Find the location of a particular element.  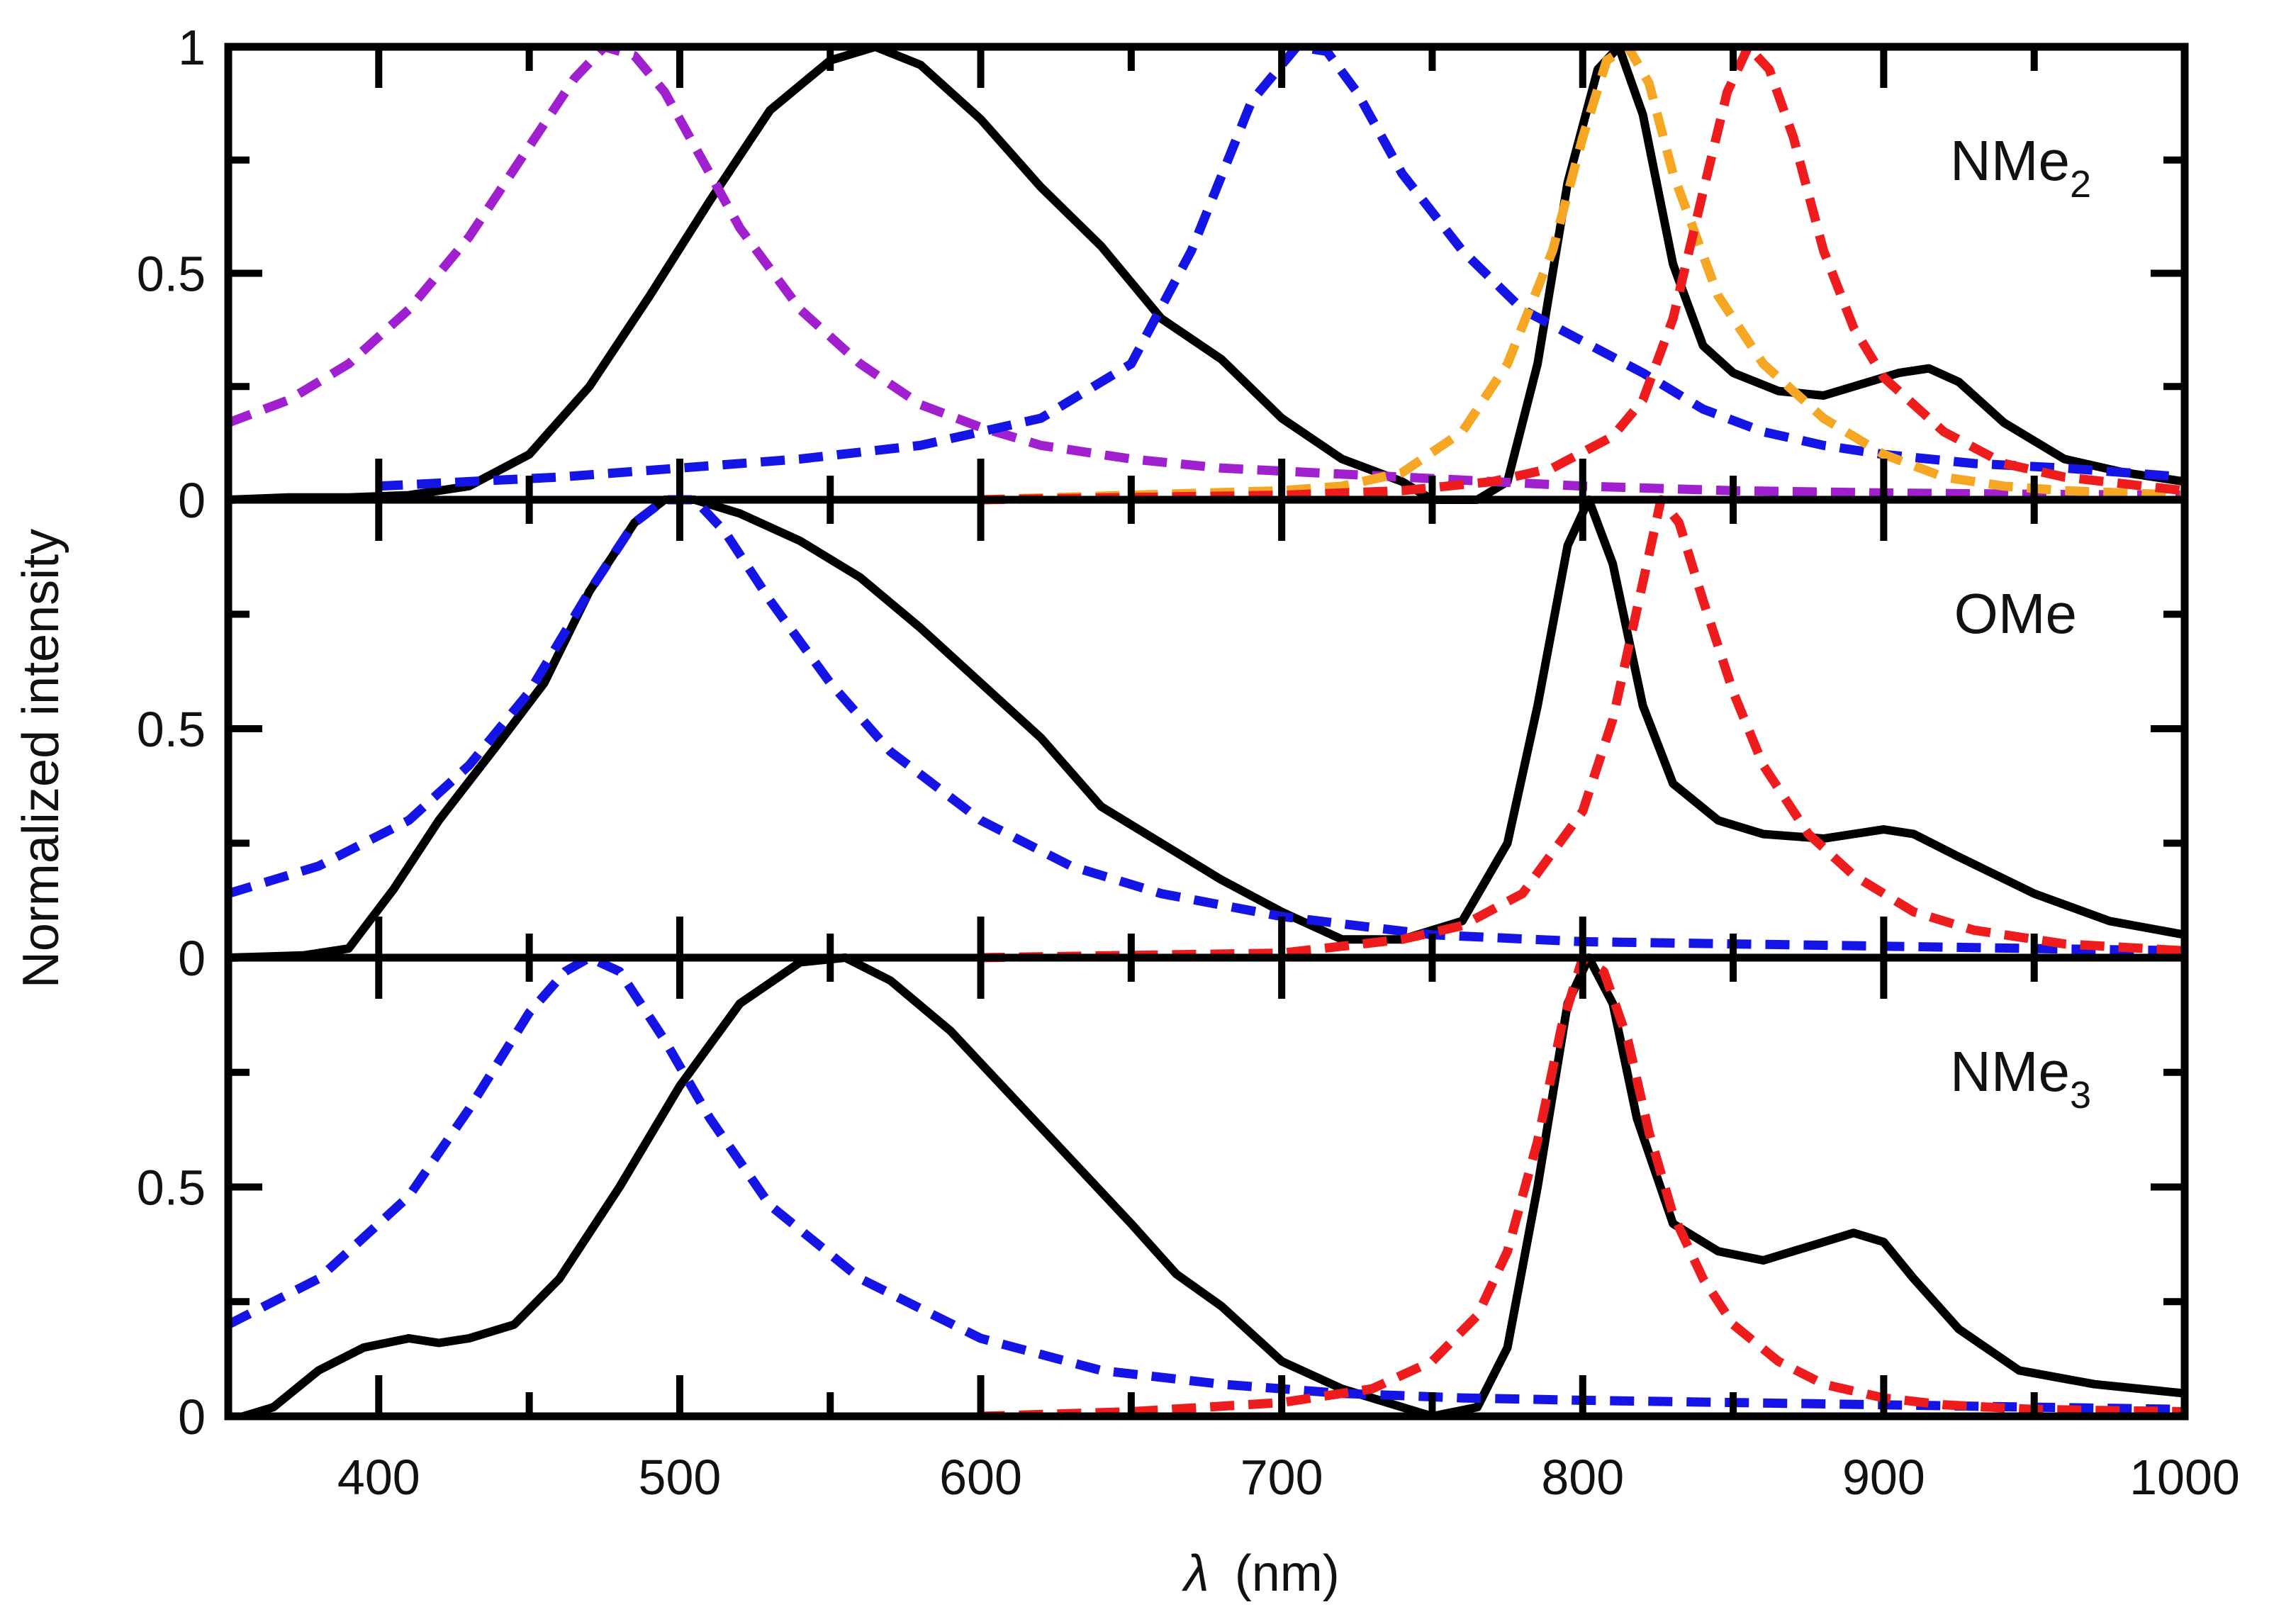

x-axis-title: λ (nm) is located at coordinates (1260, 1574).